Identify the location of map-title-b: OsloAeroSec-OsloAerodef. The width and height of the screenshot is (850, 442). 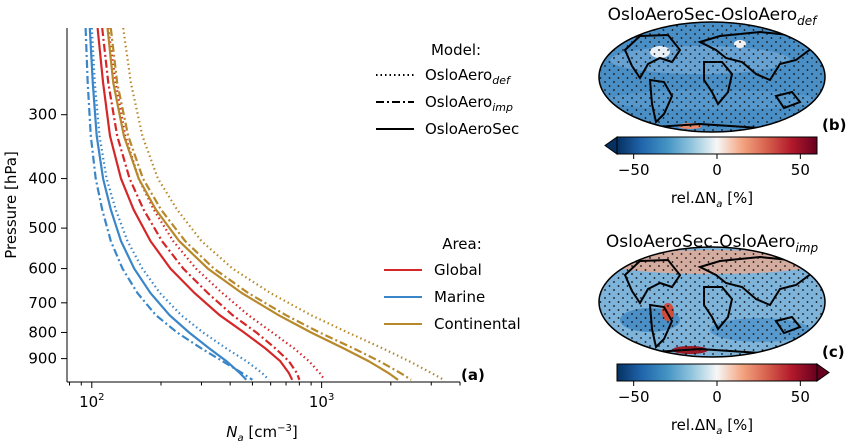
(713, 16).